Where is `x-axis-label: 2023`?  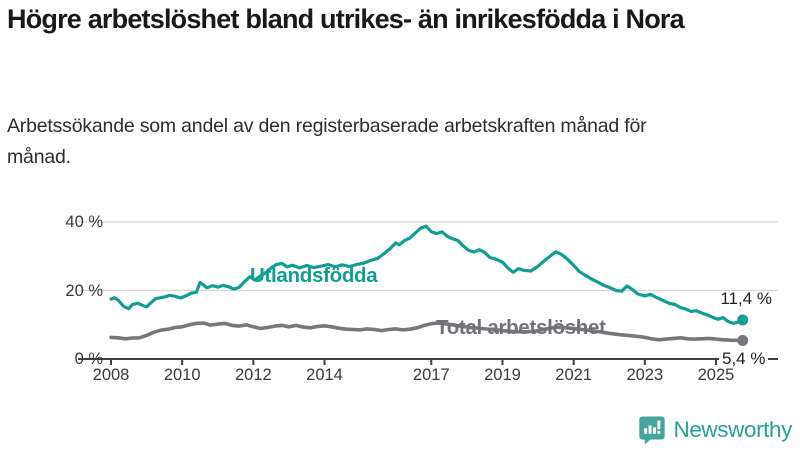 x-axis-label: 2023 is located at coordinates (645, 375).